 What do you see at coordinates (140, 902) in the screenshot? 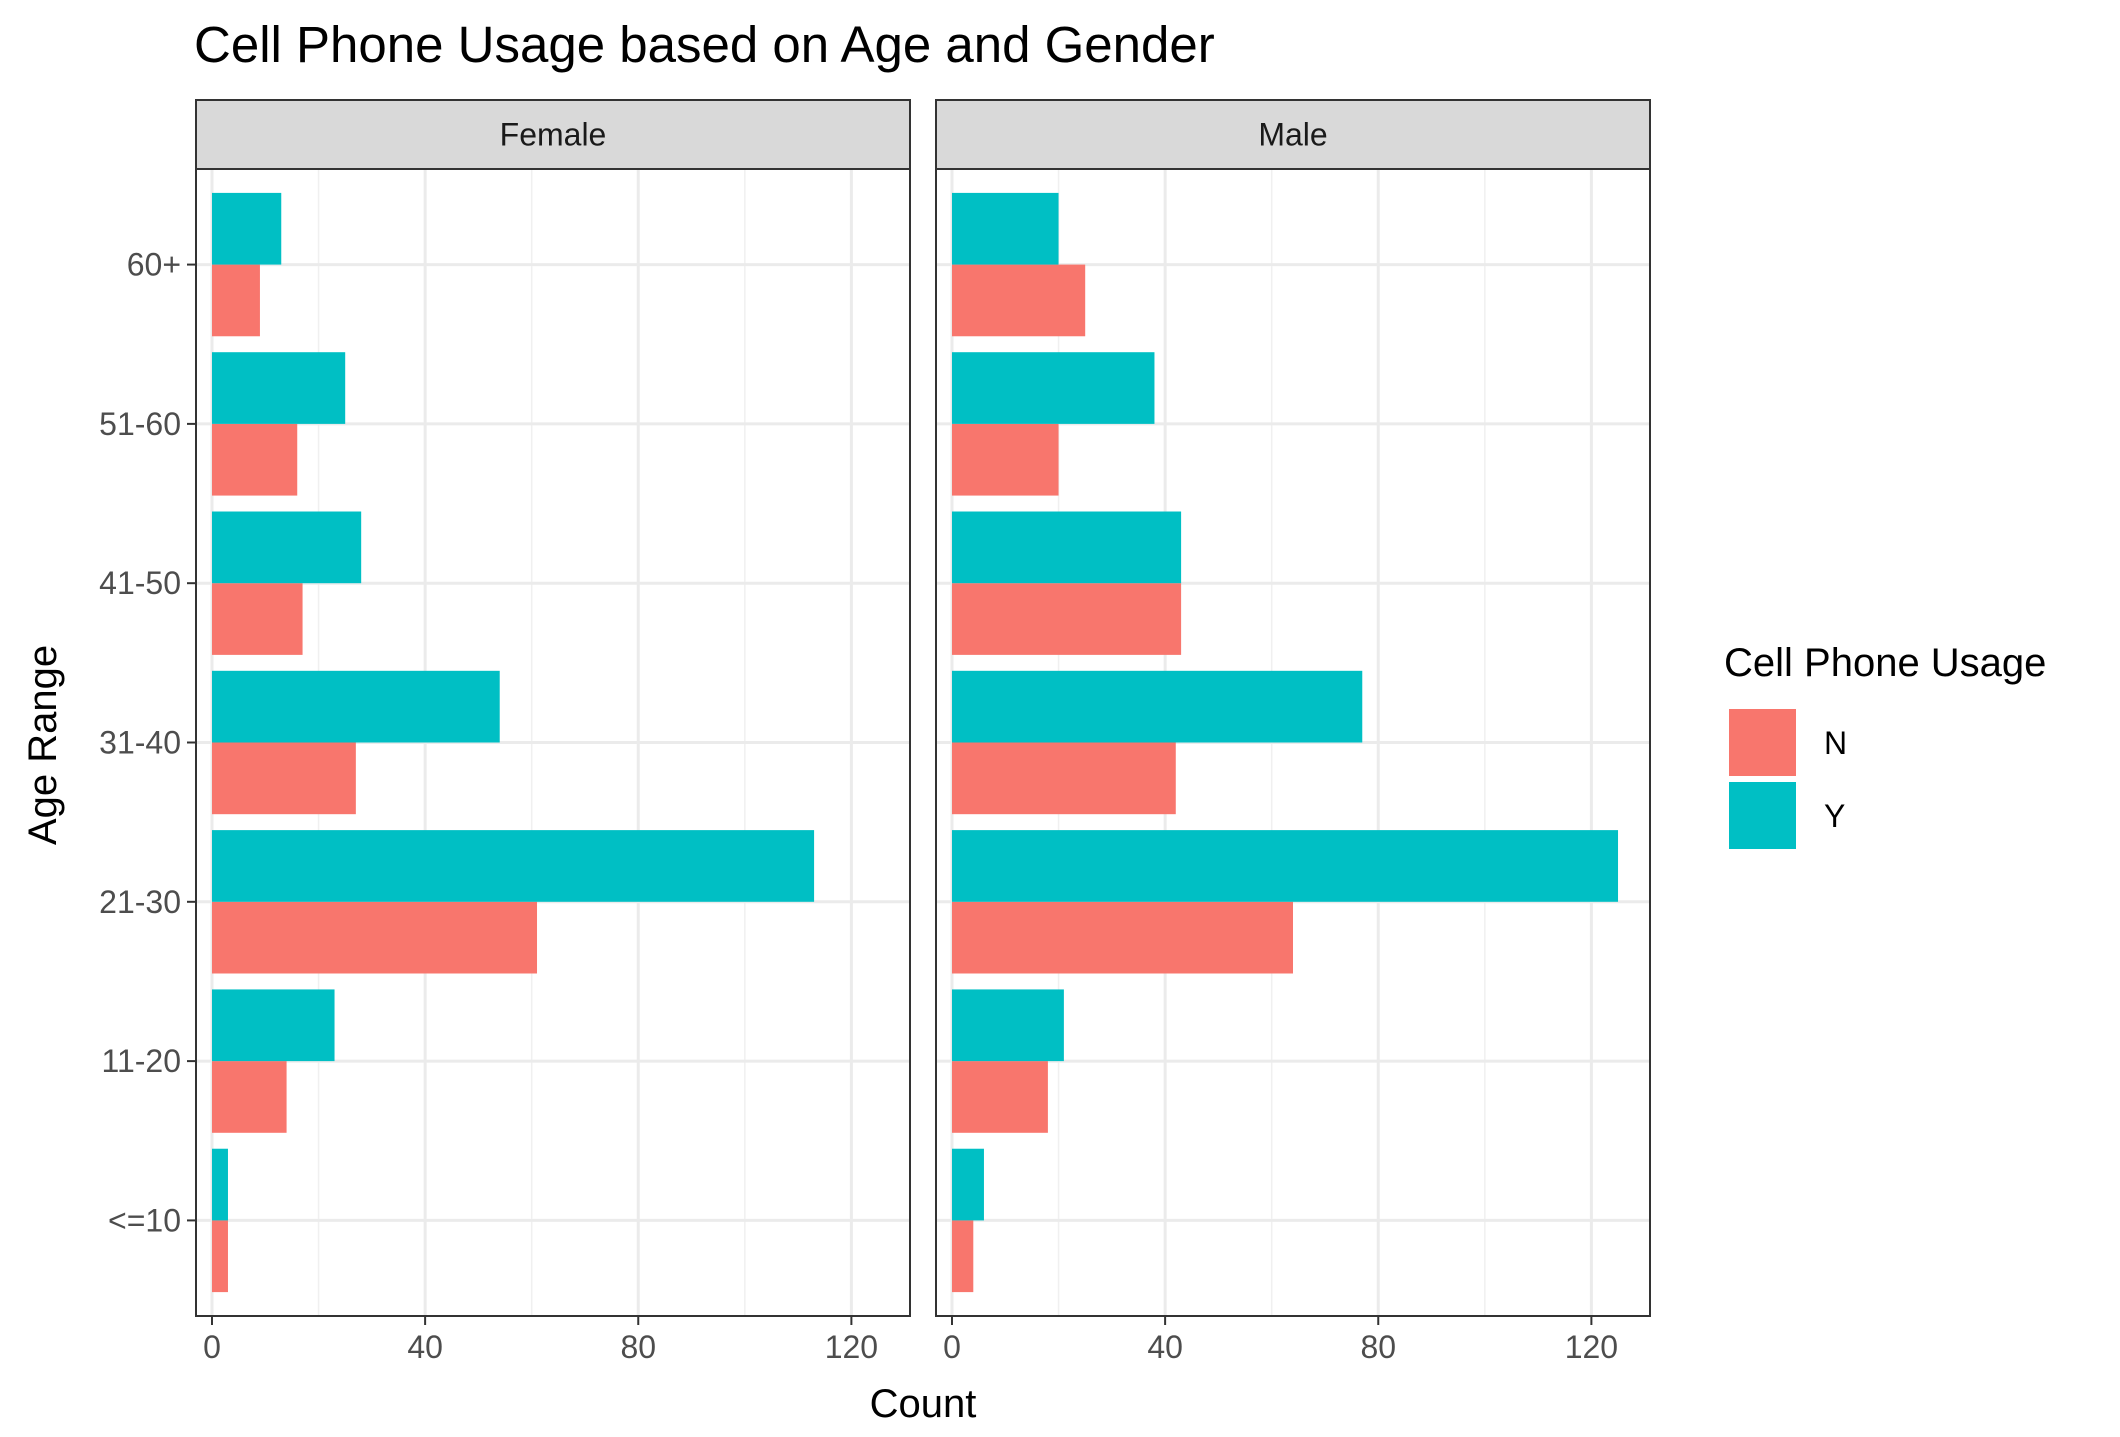
I see `y-tick-label: 21-30` at bounding box center [140, 902].